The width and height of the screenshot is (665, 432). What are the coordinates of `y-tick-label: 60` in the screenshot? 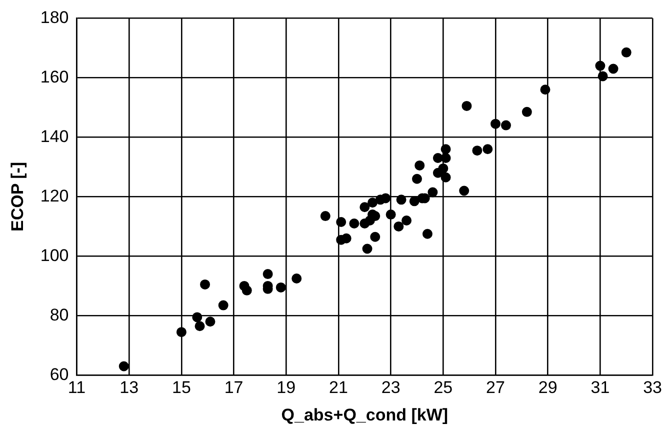 It's located at (59, 374).